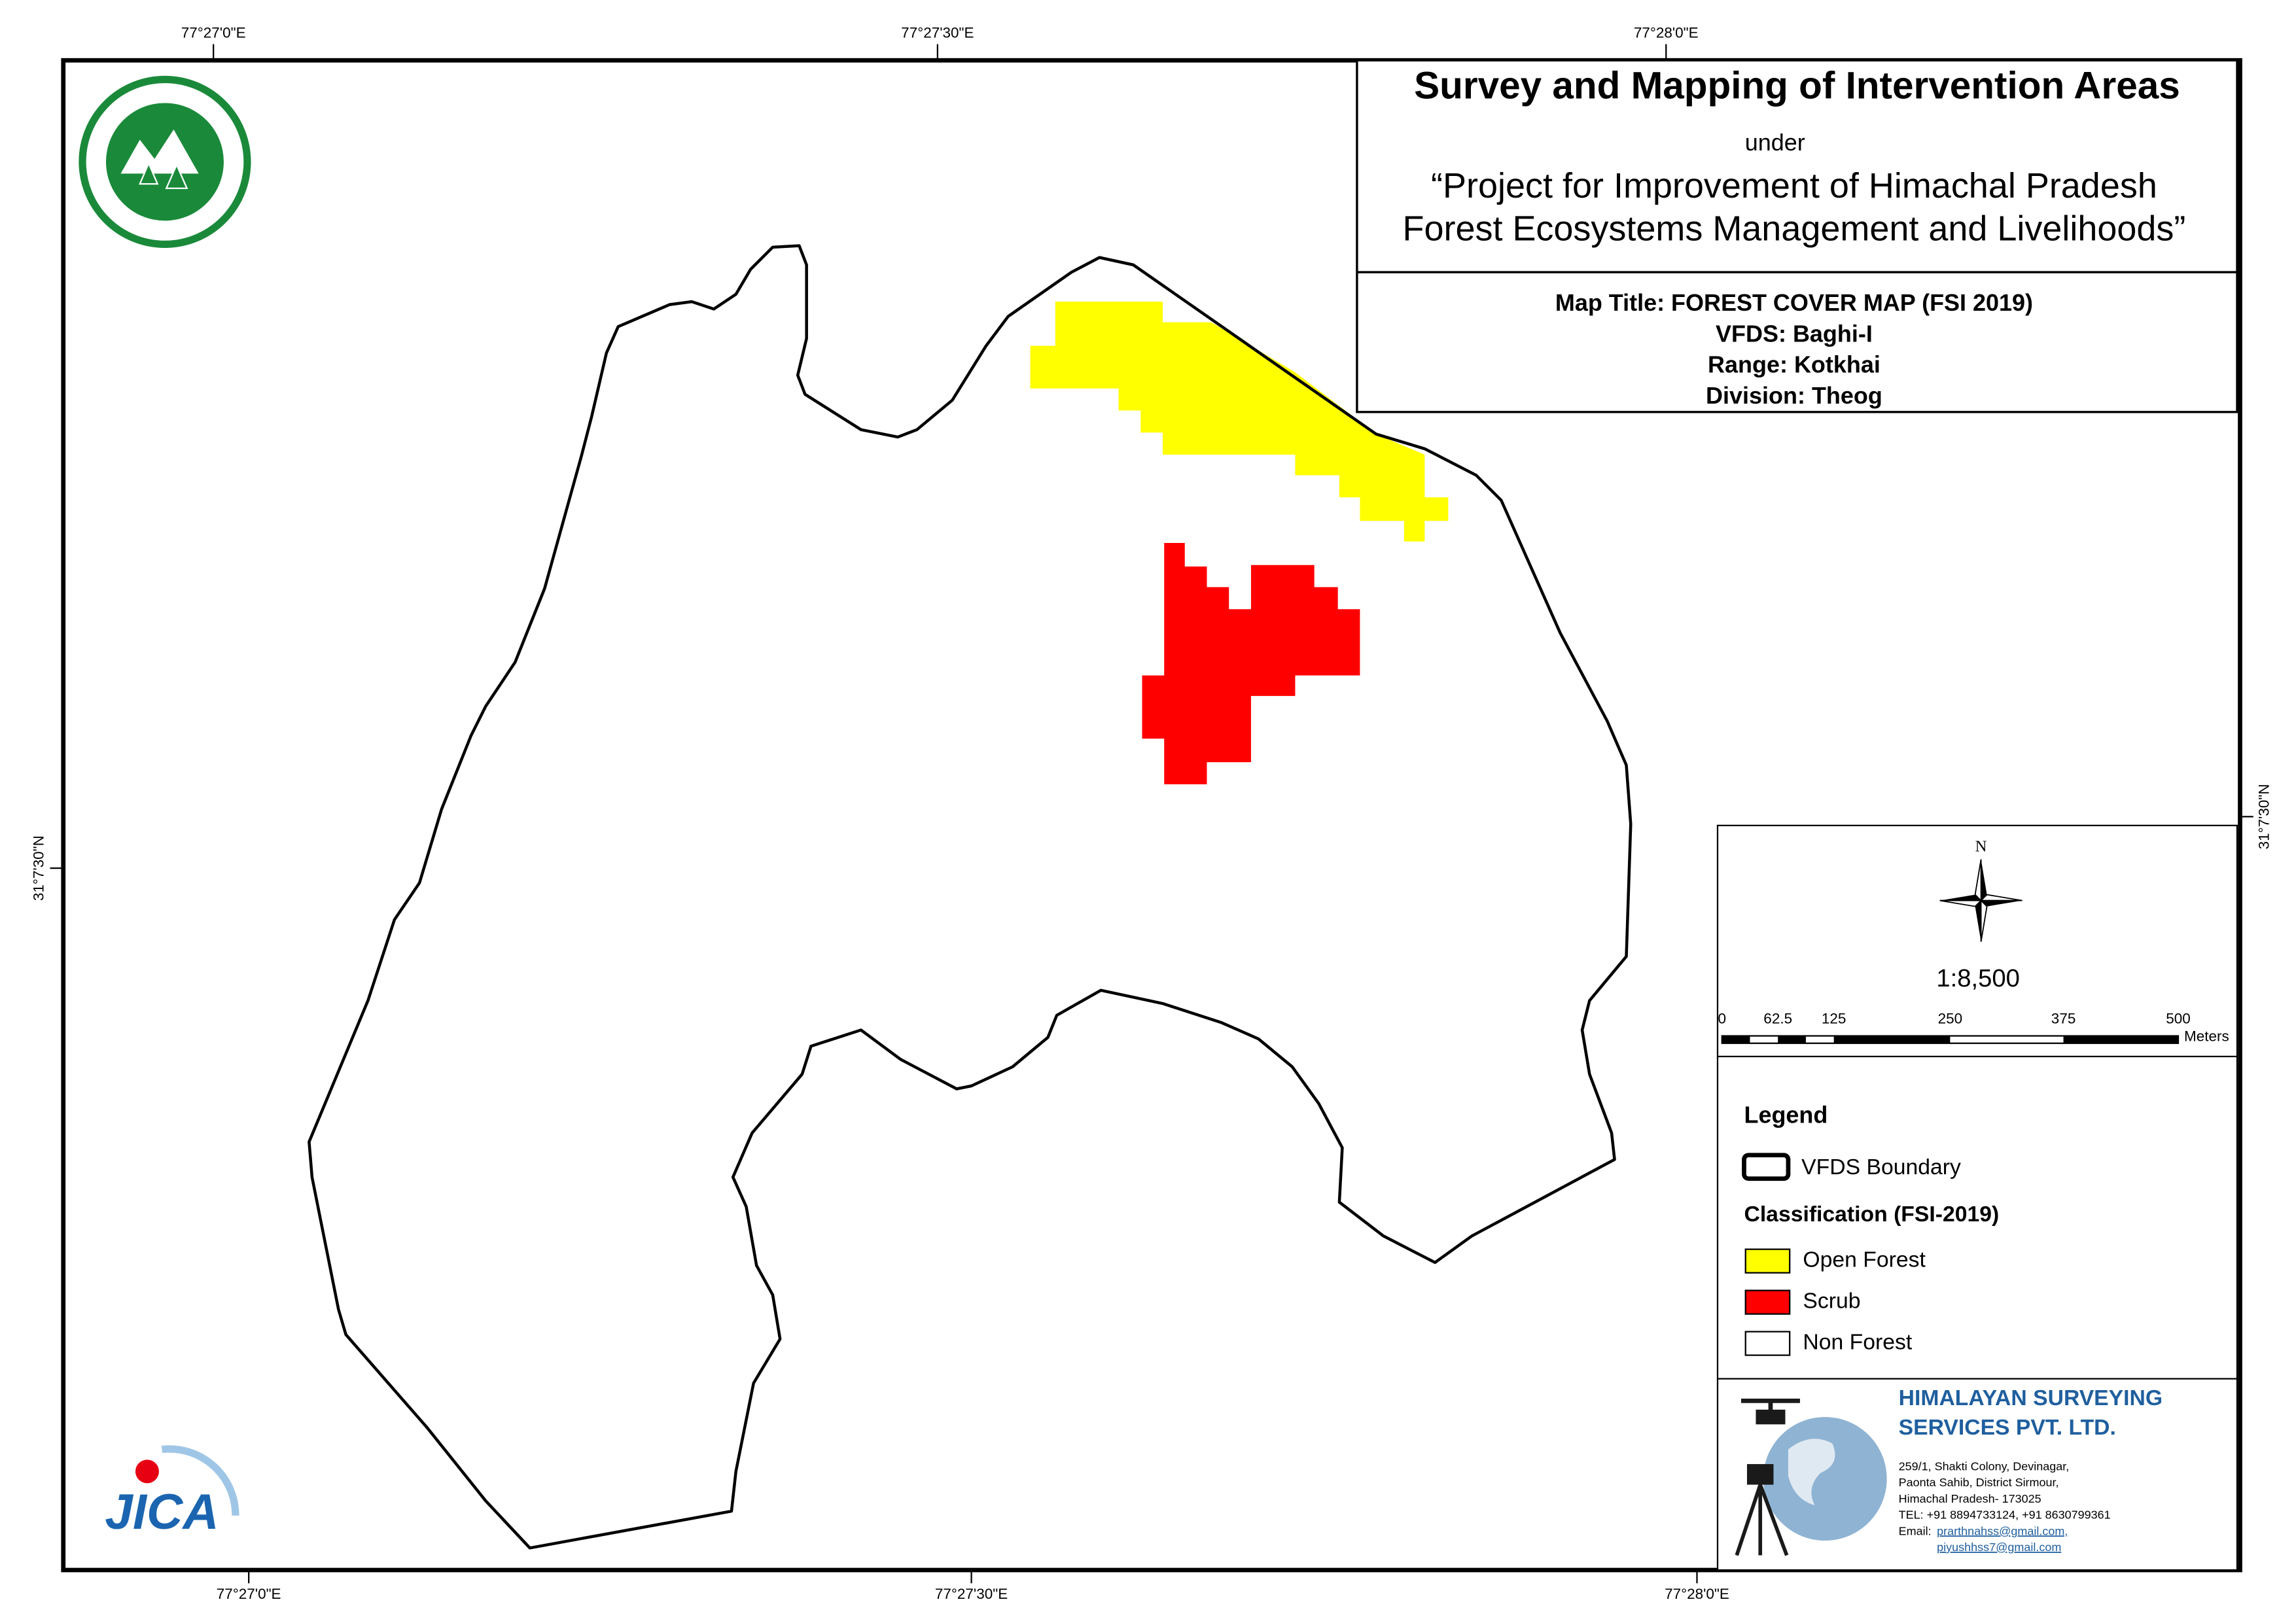  I want to click on legend-title: Legend, so click(1786, 1115).